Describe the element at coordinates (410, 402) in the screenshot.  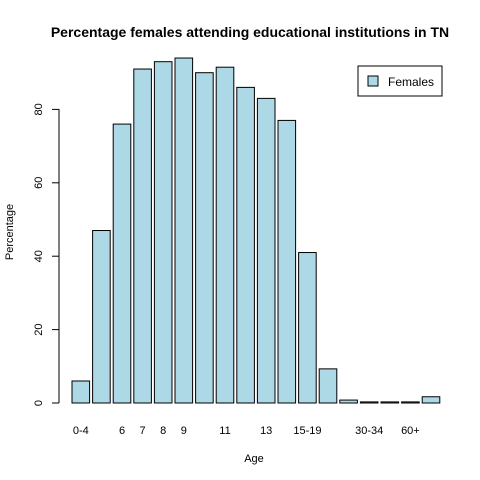
I see `bar-60+` at that location.